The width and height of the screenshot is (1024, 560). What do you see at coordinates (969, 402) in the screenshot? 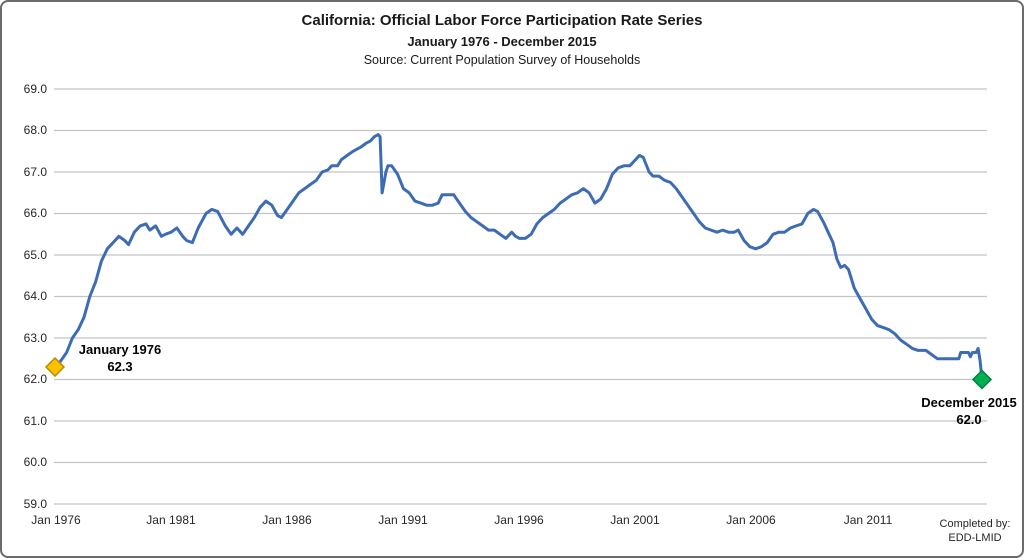
I see `end-annotation-label: December 2015` at bounding box center [969, 402].